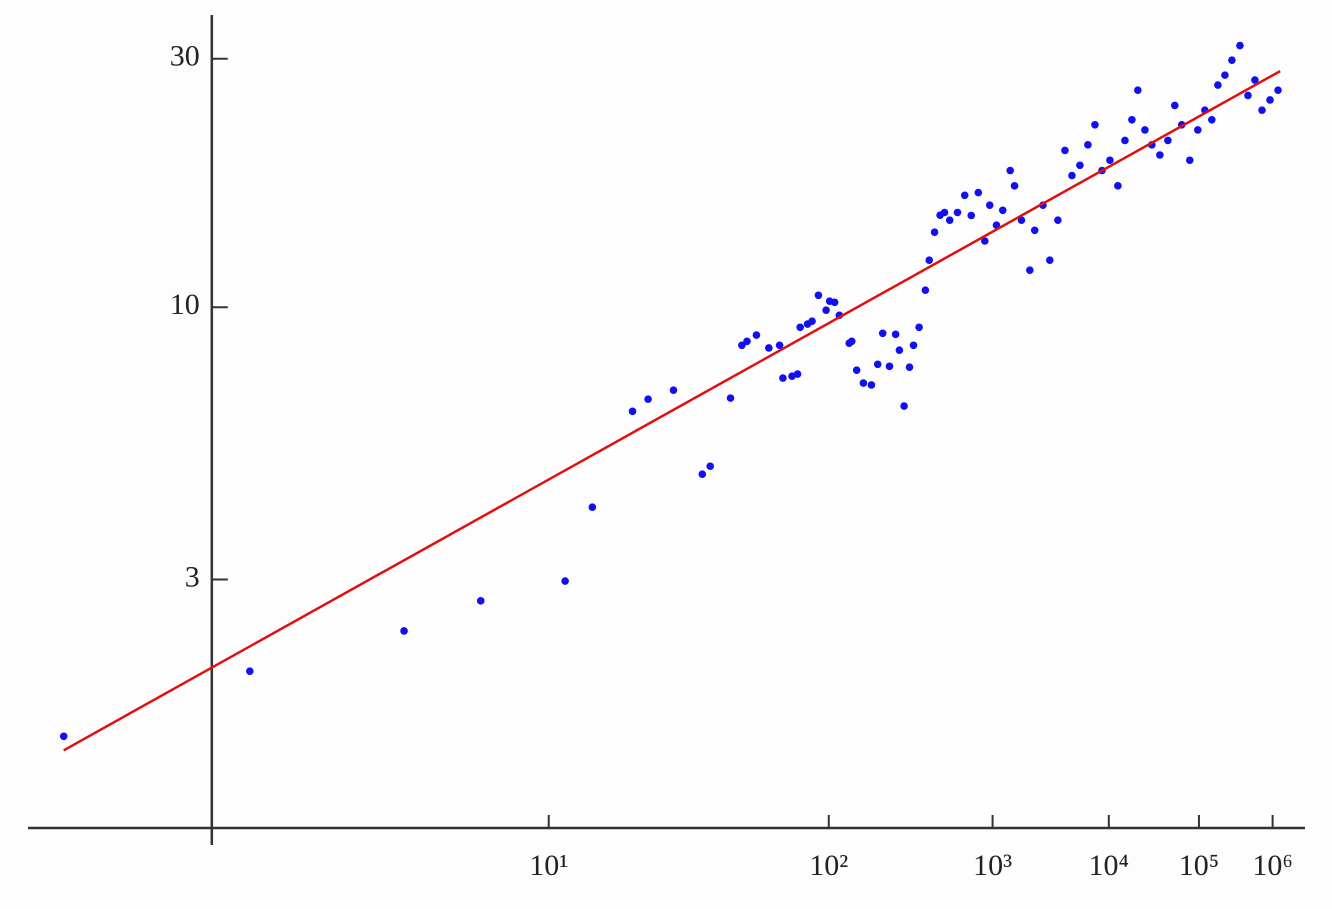 The width and height of the screenshot is (1332, 909). What do you see at coordinates (548, 865) in the screenshot?
I see `x-tick-label: 10¹` at bounding box center [548, 865].